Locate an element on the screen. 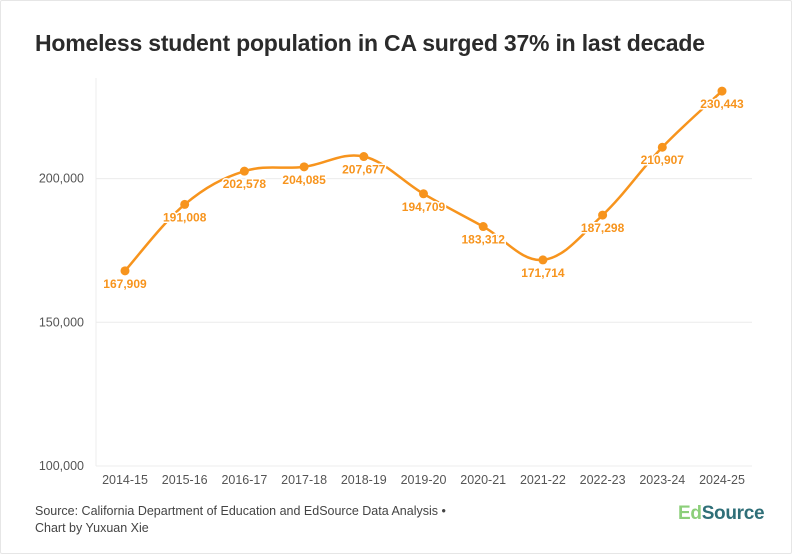  data-label: 171,714 is located at coordinates (543, 273).